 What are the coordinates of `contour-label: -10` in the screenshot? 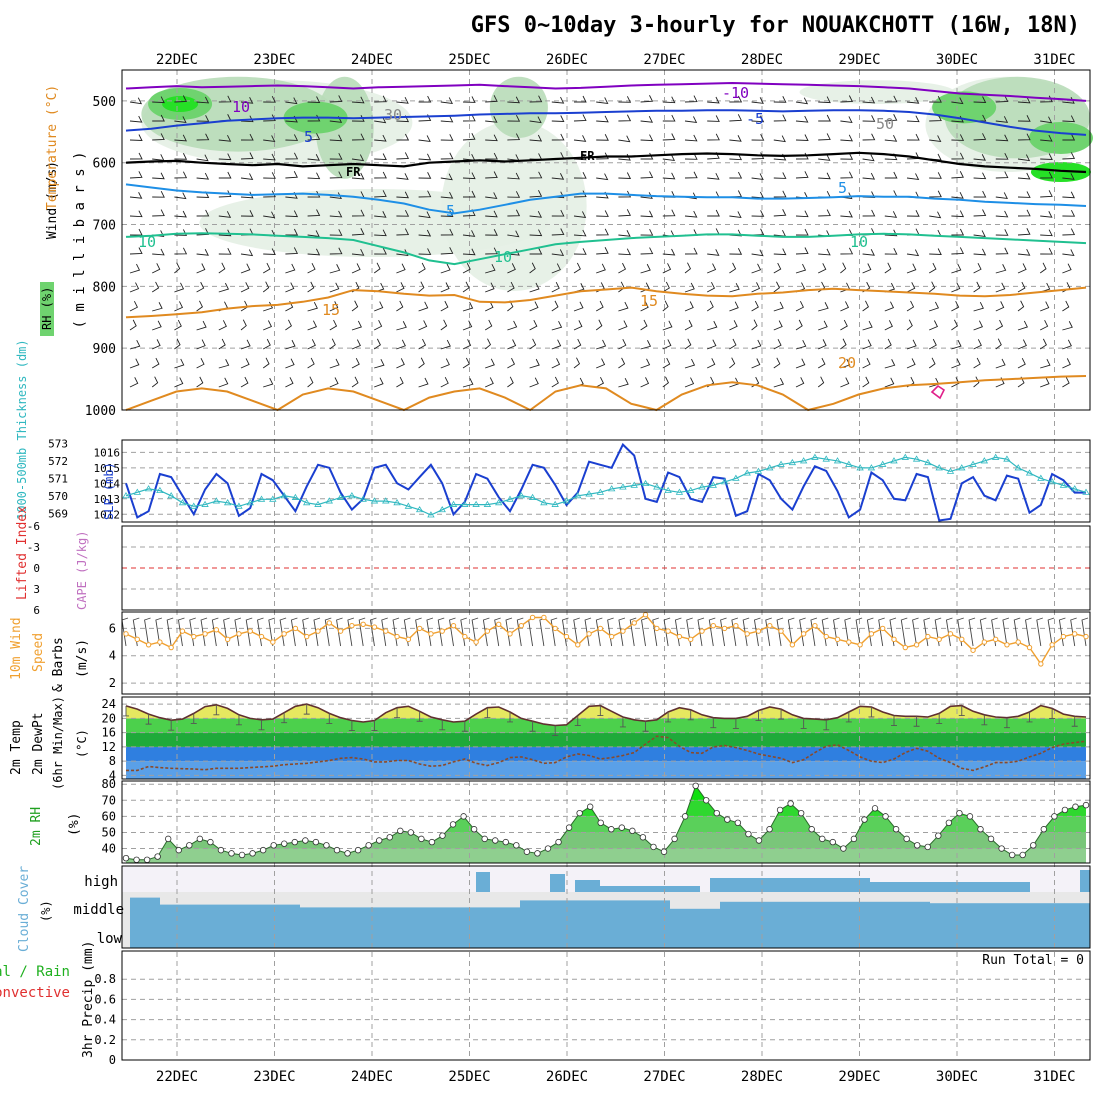 It's located at (735, 93).